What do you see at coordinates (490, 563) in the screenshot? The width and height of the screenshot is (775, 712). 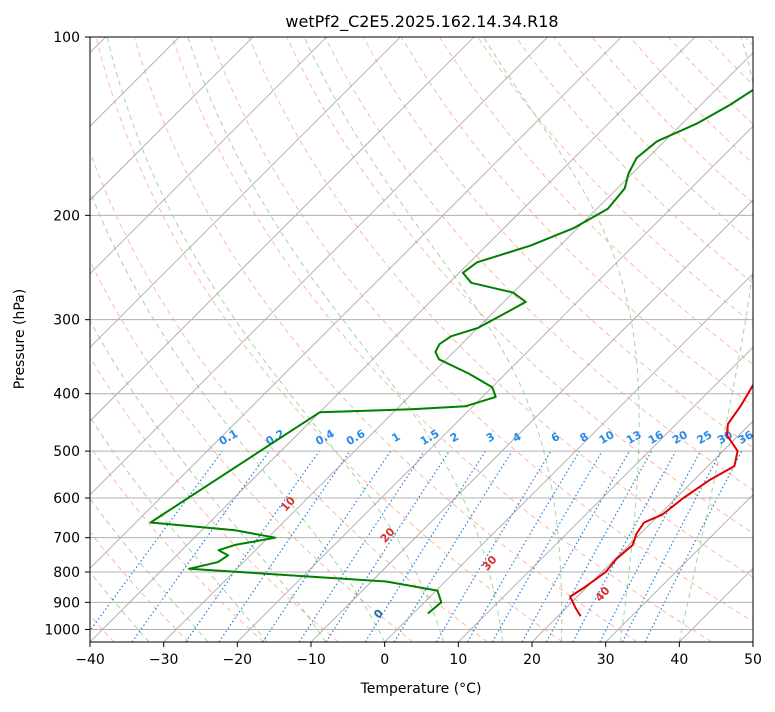 I see `moist-adiabat-label: 30` at bounding box center [490, 563].